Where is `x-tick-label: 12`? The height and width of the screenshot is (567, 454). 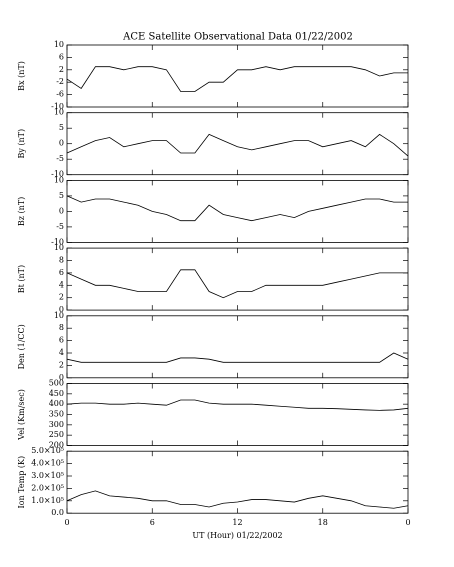
x-tick-label: 12 is located at coordinates (237, 522).